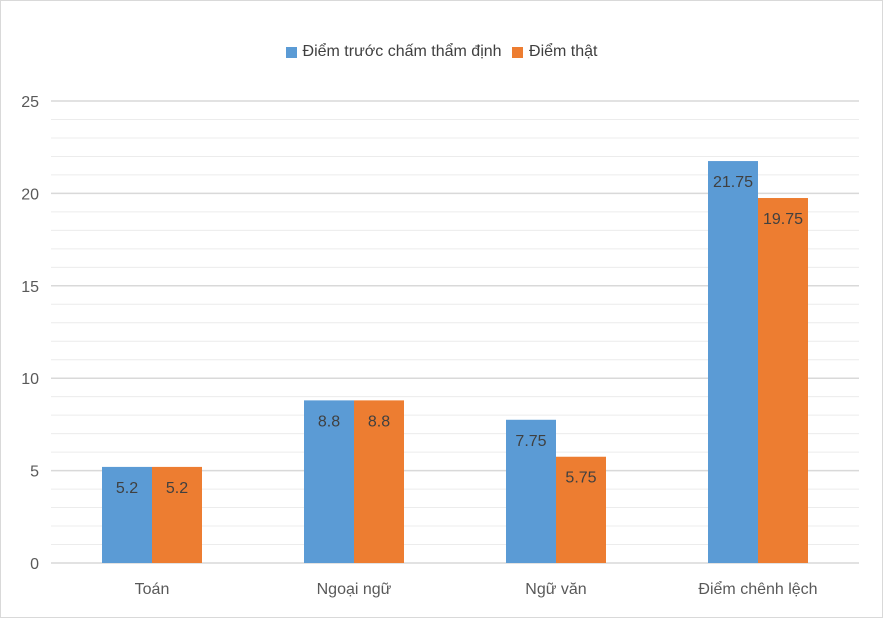 This screenshot has width=883, height=618. Describe the element at coordinates (518, 52) in the screenshot. I see `legend-swatch-orange` at that location.